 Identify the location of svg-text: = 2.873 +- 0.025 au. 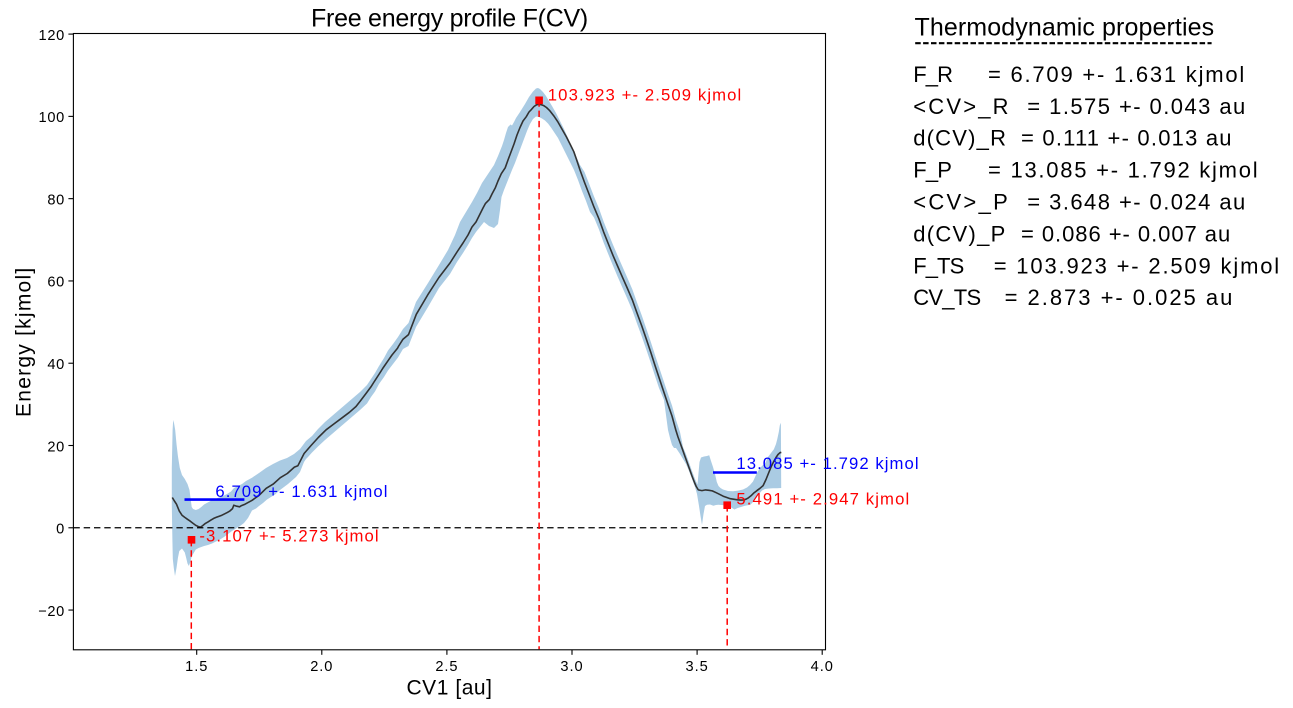
(1120, 297).